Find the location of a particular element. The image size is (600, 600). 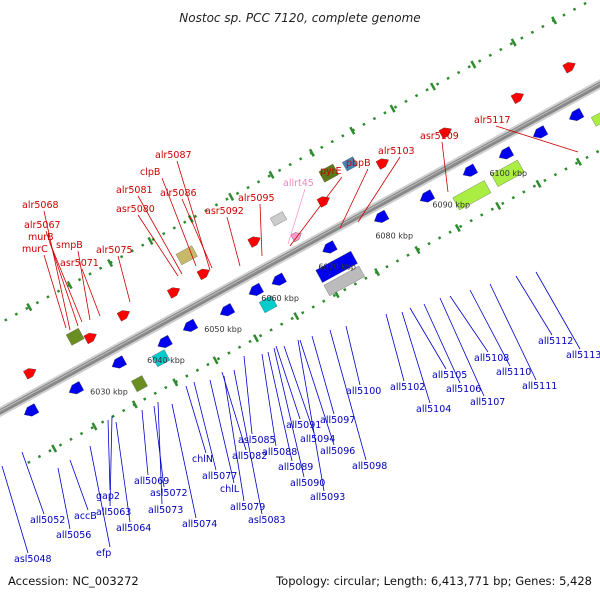

reverse-label: all5093 is located at coordinates (327, 497).